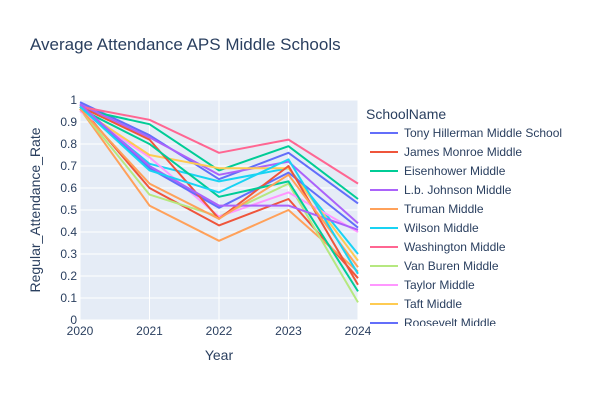 Image resolution: width=600 pixels, height=400 pixels. I want to click on legend-item: Taft Middle, so click(416, 304).